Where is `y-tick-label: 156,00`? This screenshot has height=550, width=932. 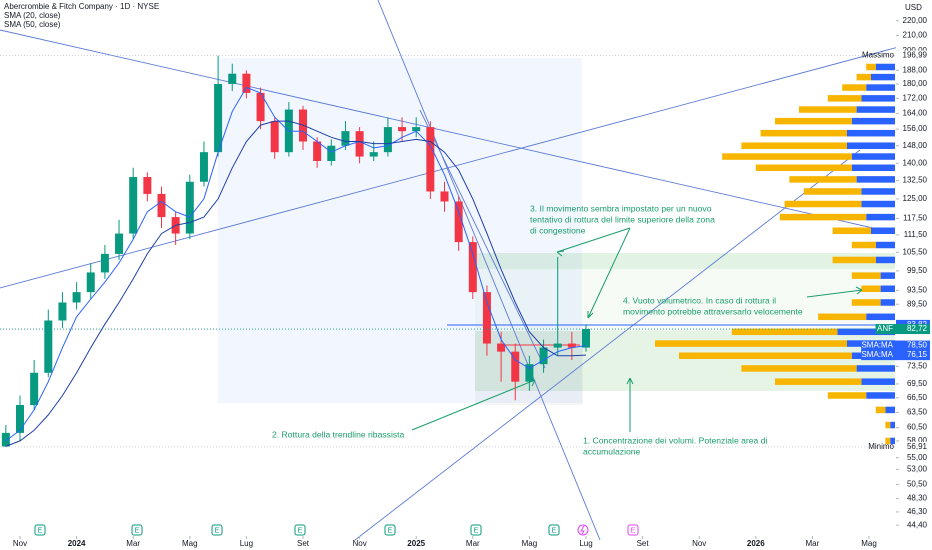 y-tick-label: 156,00 is located at coordinates (915, 128).